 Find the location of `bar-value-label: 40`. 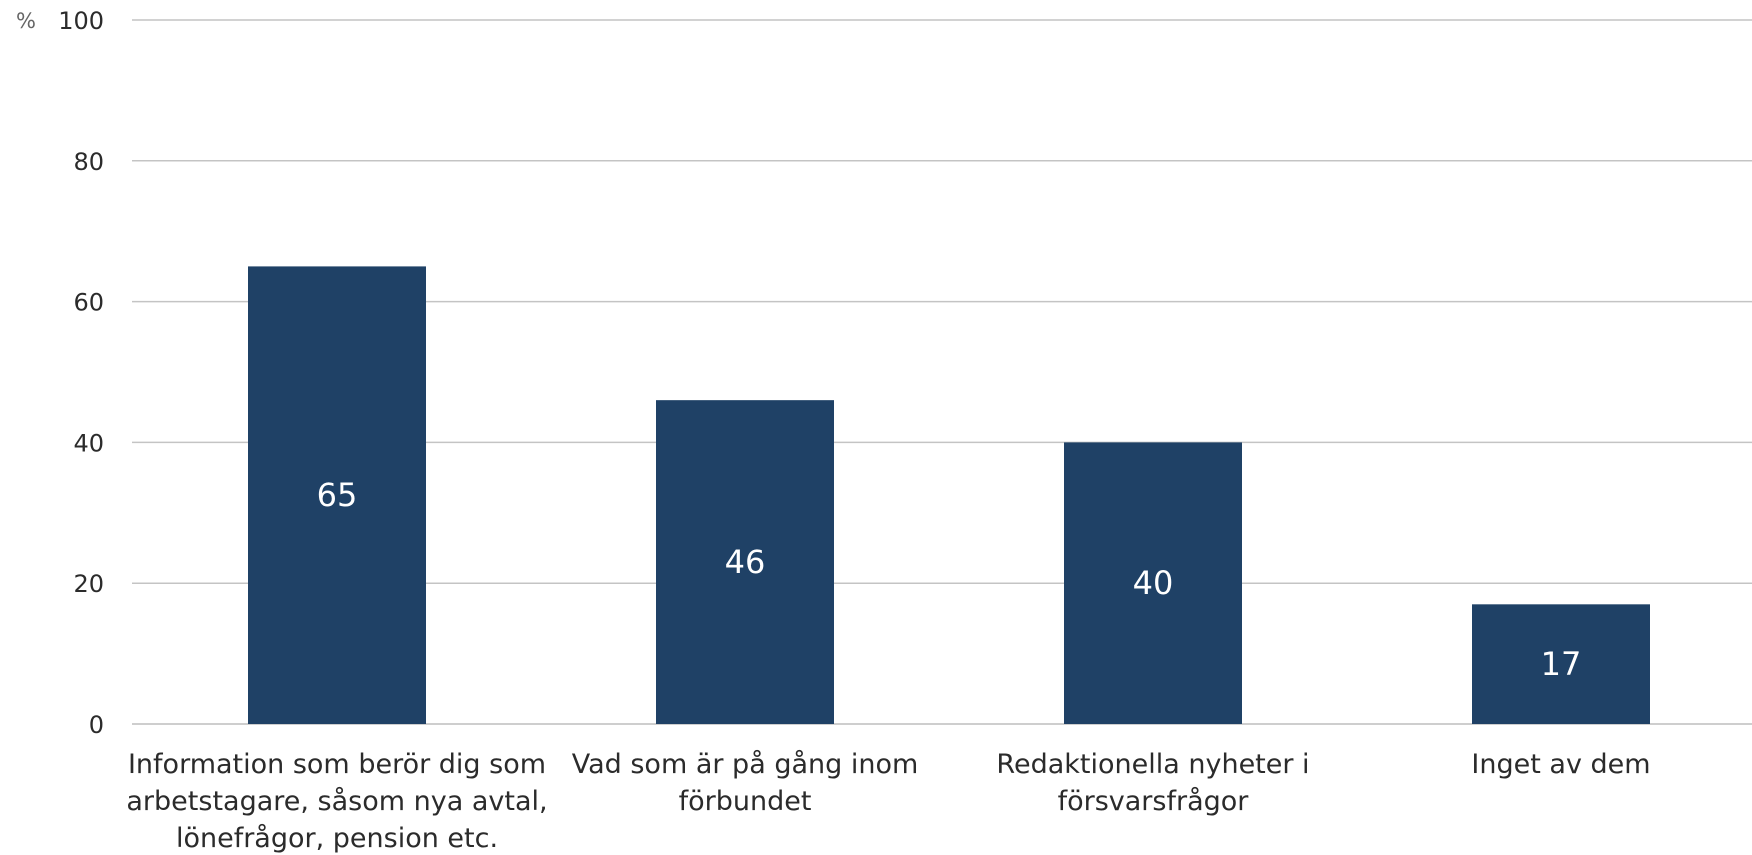

bar-value-label: 40 is located at coordinates (1153, 583).